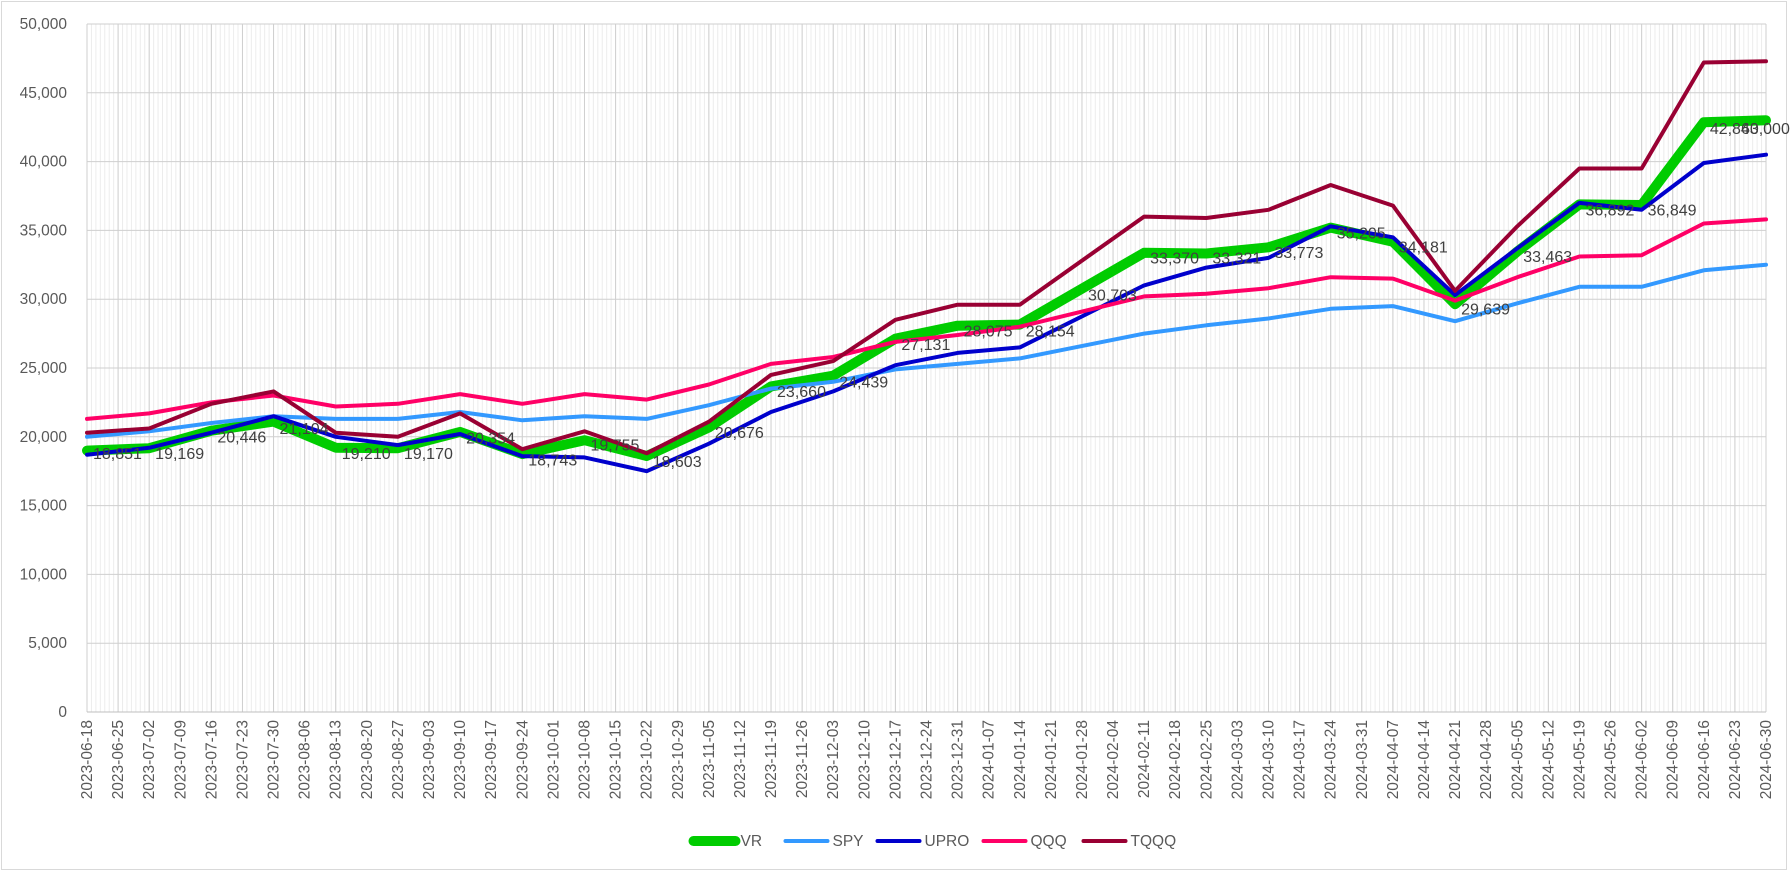 This screenshot has width=1790, height=873. Describe the element at coordinates (1673, 759) in the screenshot. I see `x-tick-label: 2024-06-09` at that location.